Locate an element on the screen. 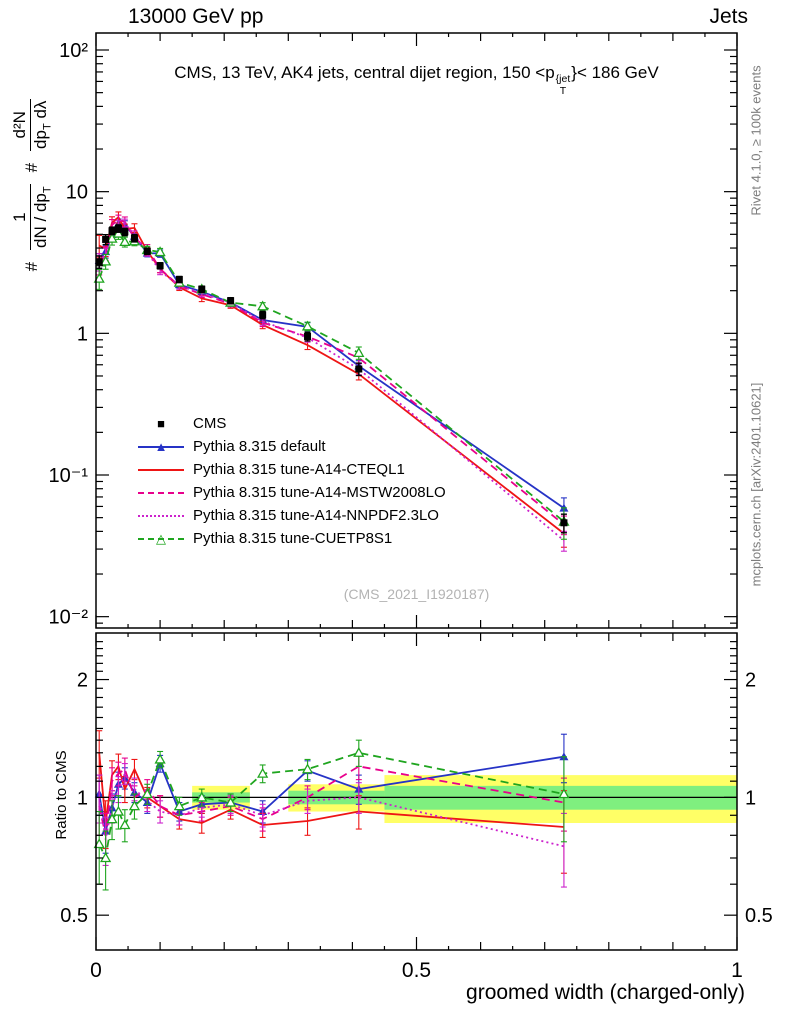 The height and width of the screenshot is (1024, 786). legend-label-a14-cteql1: Pythia 8.315 tune-A14-CTEQL1 is located at coordinates (299, 469).